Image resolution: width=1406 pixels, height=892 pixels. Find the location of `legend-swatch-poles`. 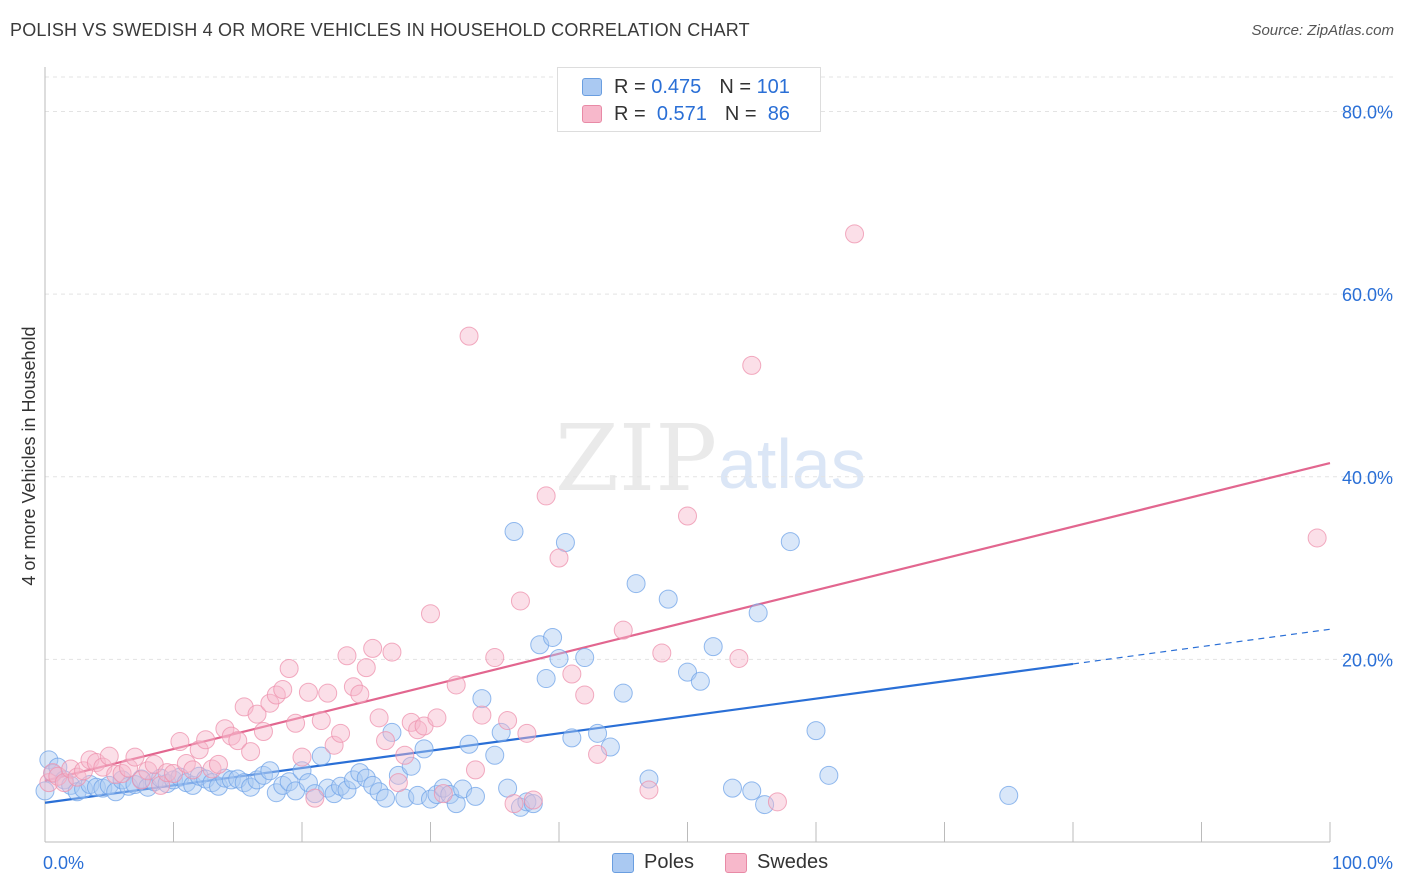

legend-swatch-poles is located at coordinates (592, 87).